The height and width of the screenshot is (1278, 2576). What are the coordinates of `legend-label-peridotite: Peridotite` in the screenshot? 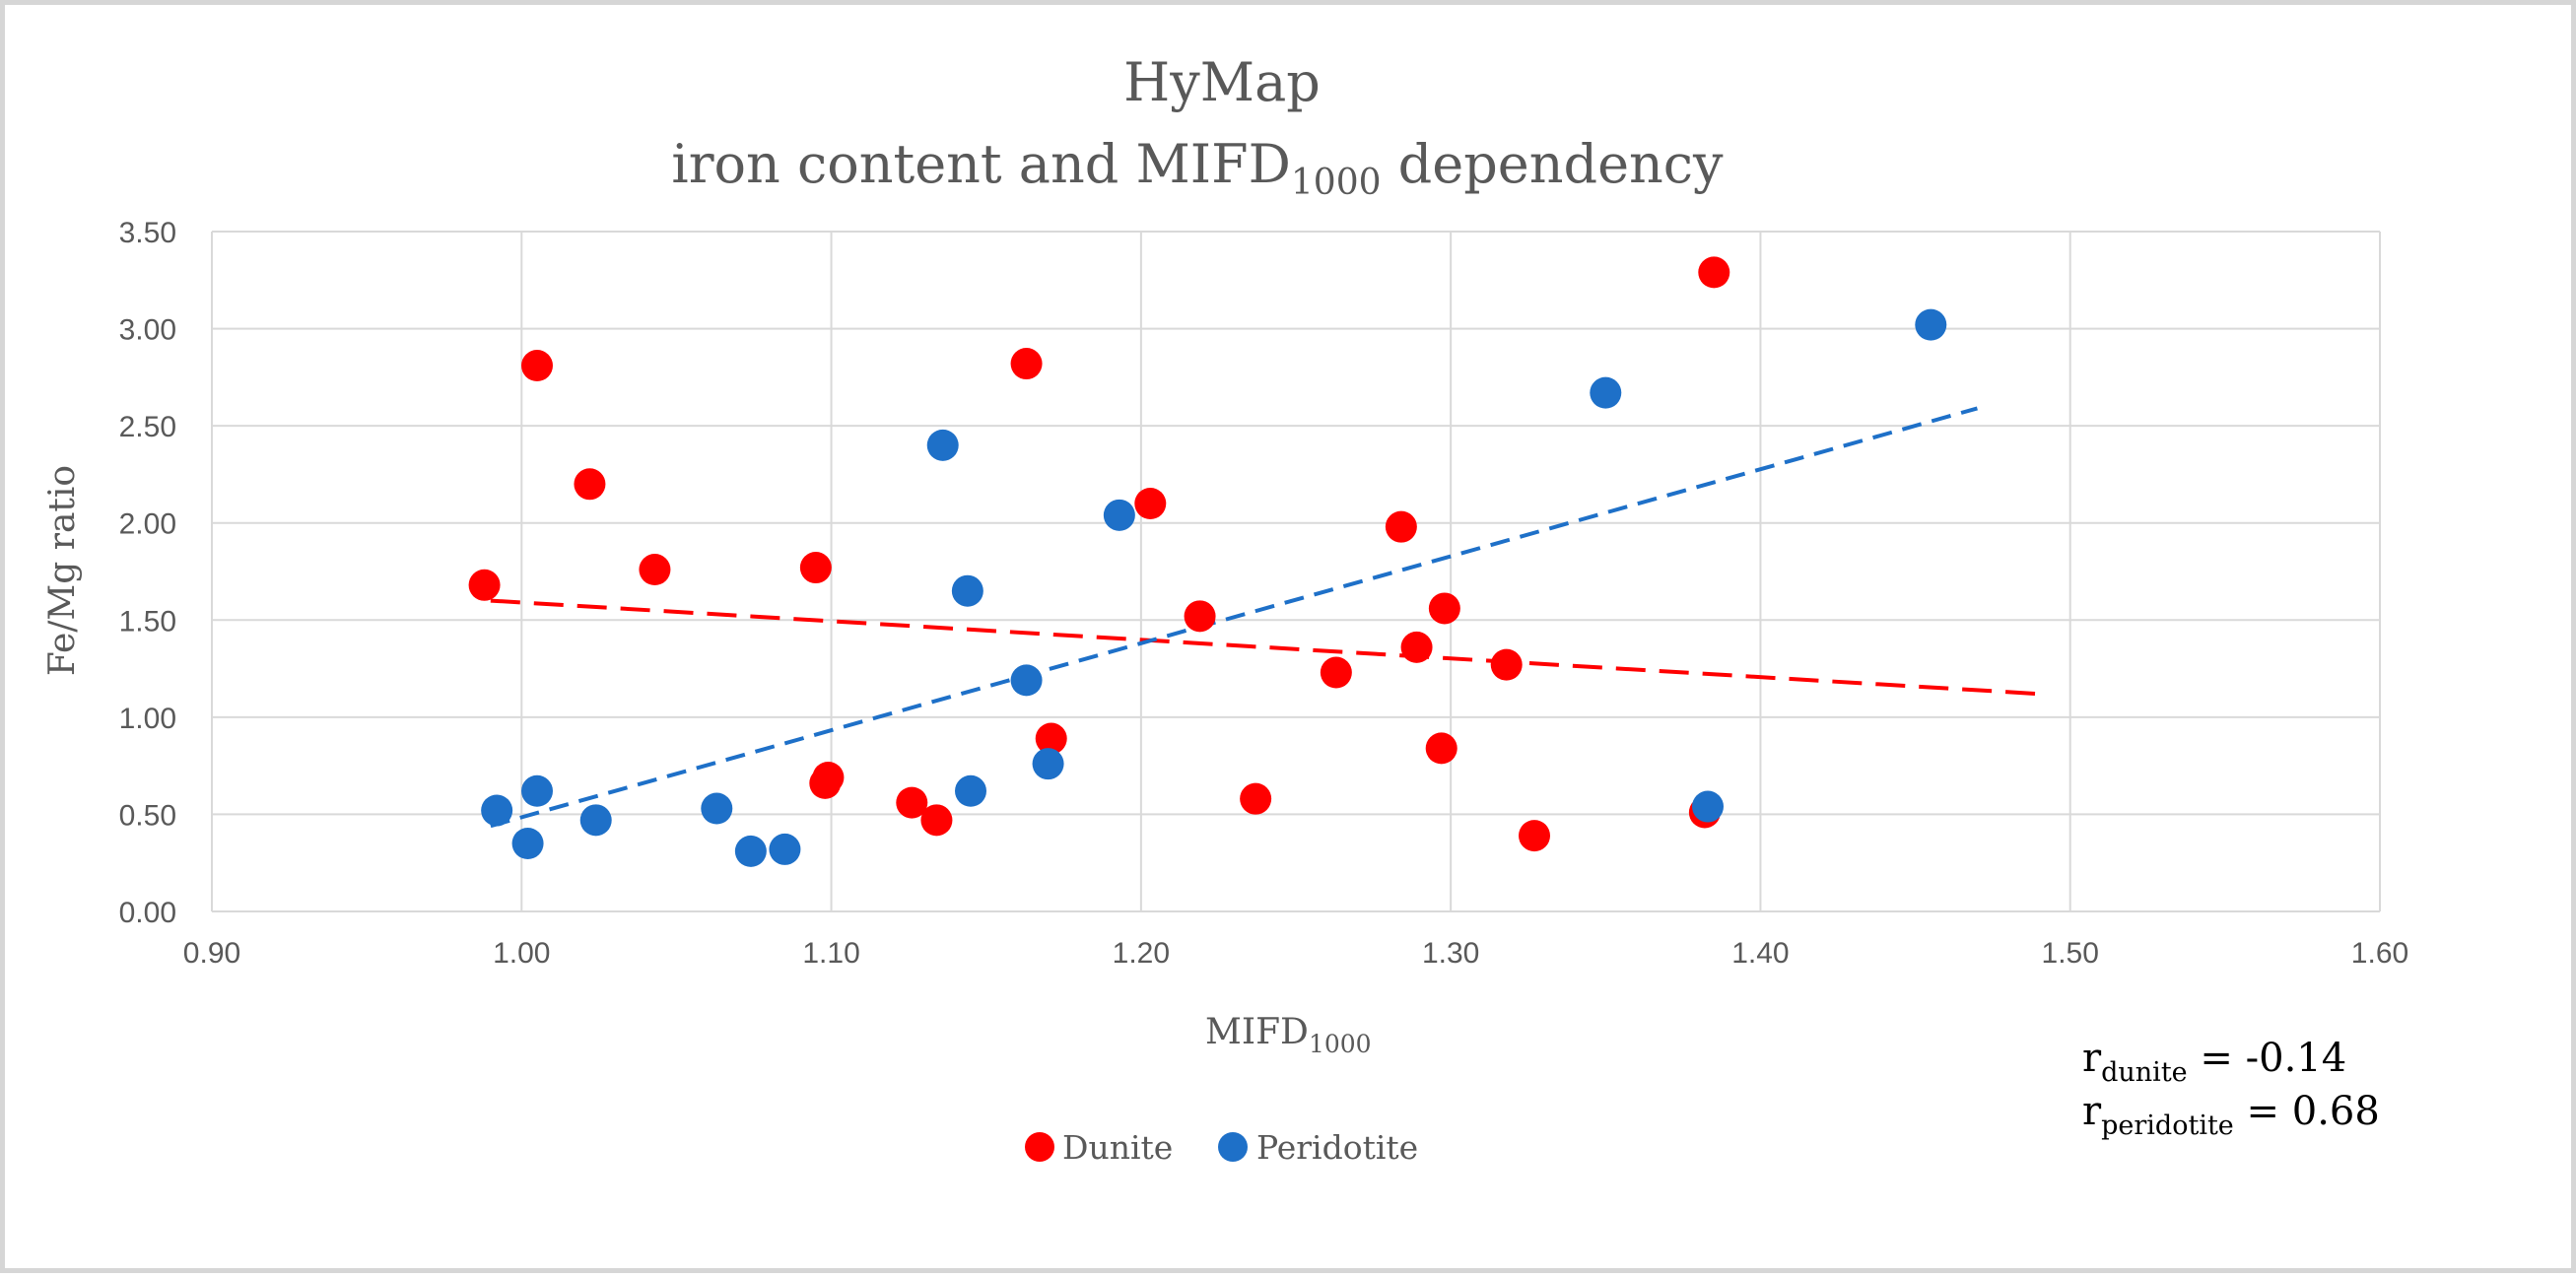 It's located at (1337, 1147).